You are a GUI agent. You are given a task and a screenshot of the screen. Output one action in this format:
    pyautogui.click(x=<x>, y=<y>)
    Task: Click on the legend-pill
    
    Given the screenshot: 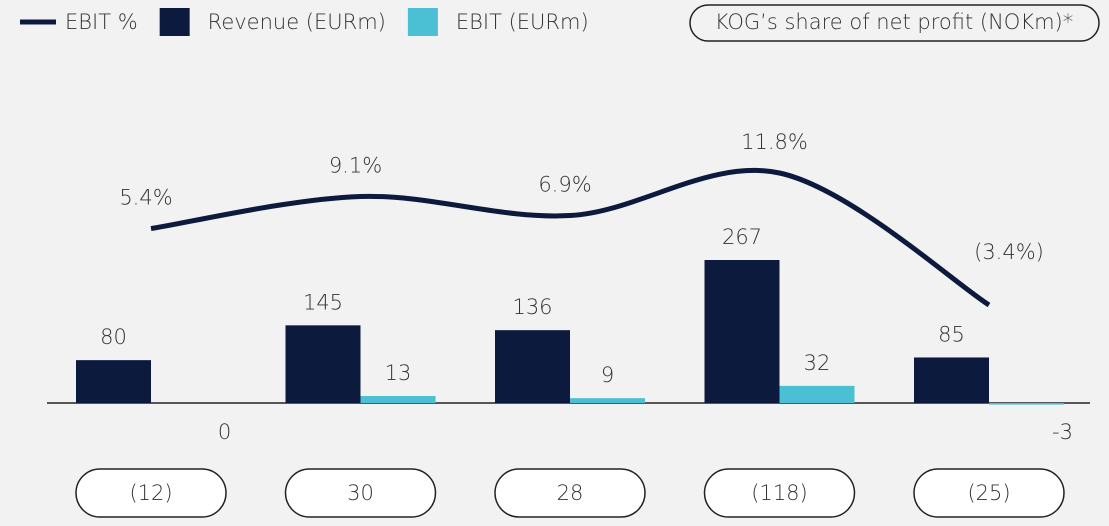 What is the action you would take?
    pyautogui.click(x=894, y=23)
    